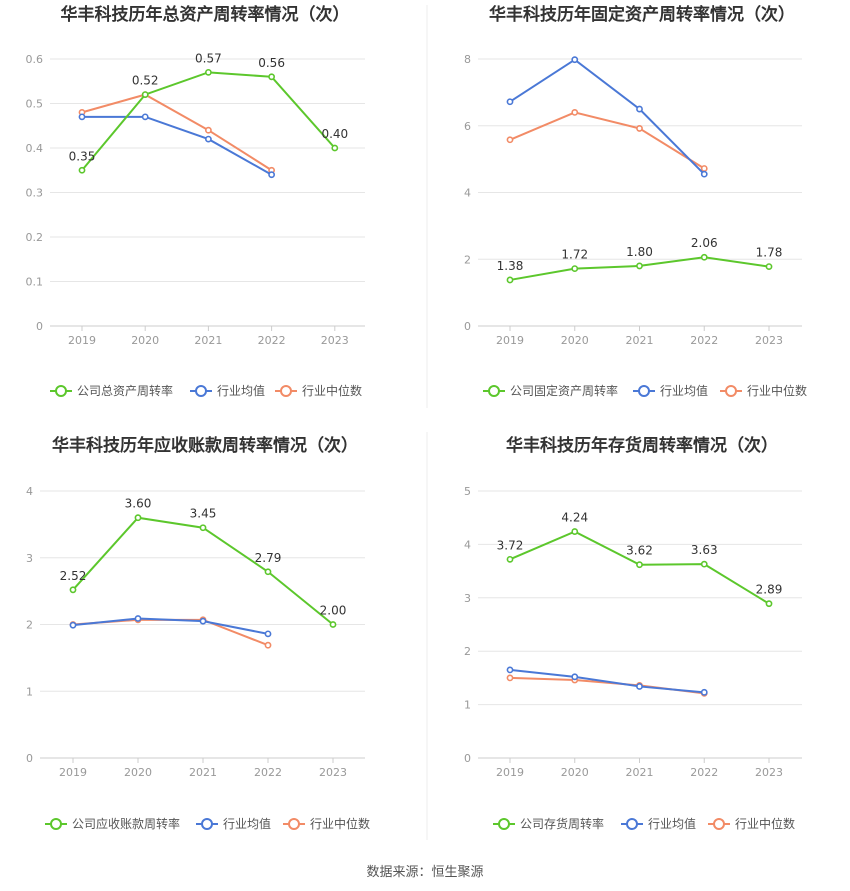  What do you see at coordinates (769, 590) in the screenshot?
I see `data-label: 2.89` at bounding box center [769, 590].